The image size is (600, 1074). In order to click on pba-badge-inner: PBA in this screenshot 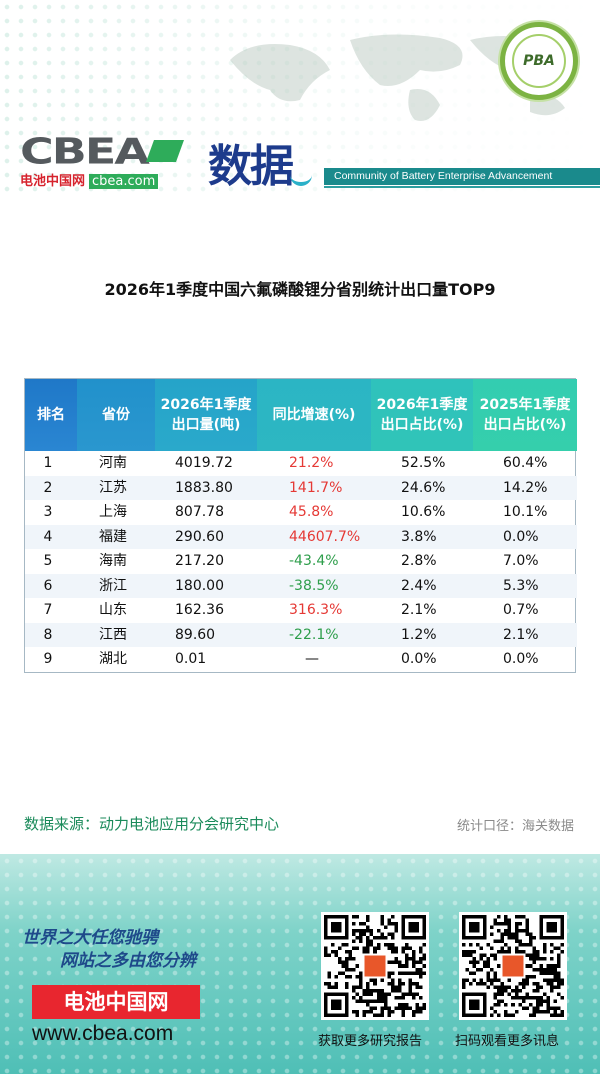, I will do `click(539, 61)`.